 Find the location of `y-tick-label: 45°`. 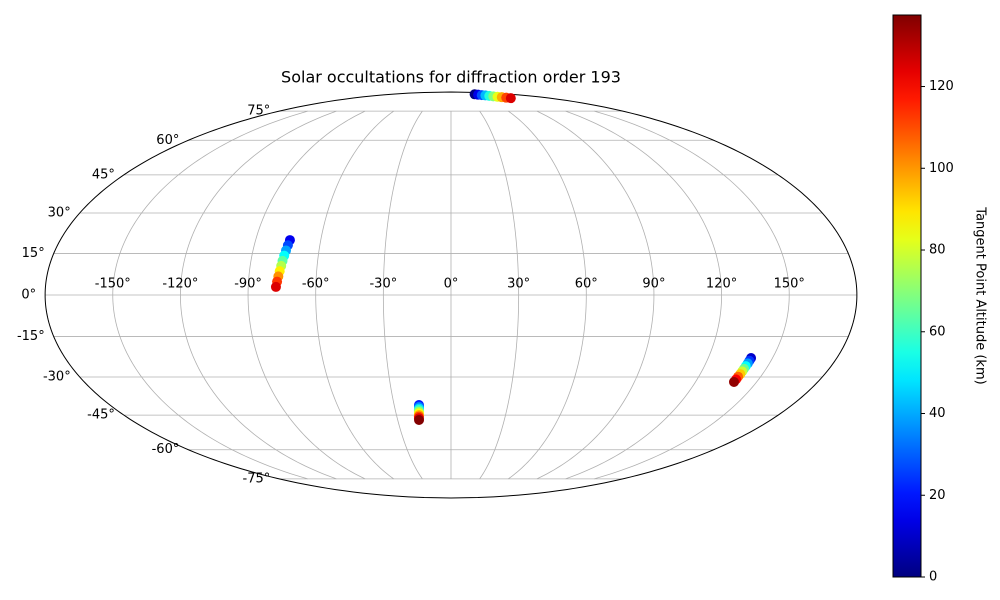

y-tick-label: 45° is located at coordinates (103, 174).